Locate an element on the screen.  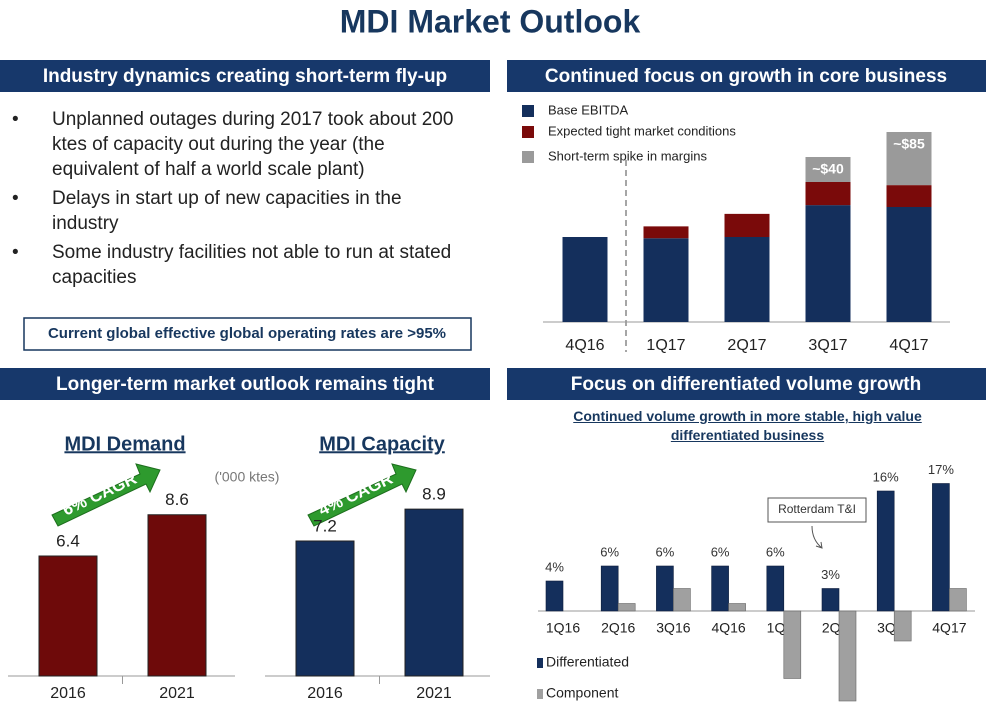
value-label: 8.9 is located at coordinates (434, 494).